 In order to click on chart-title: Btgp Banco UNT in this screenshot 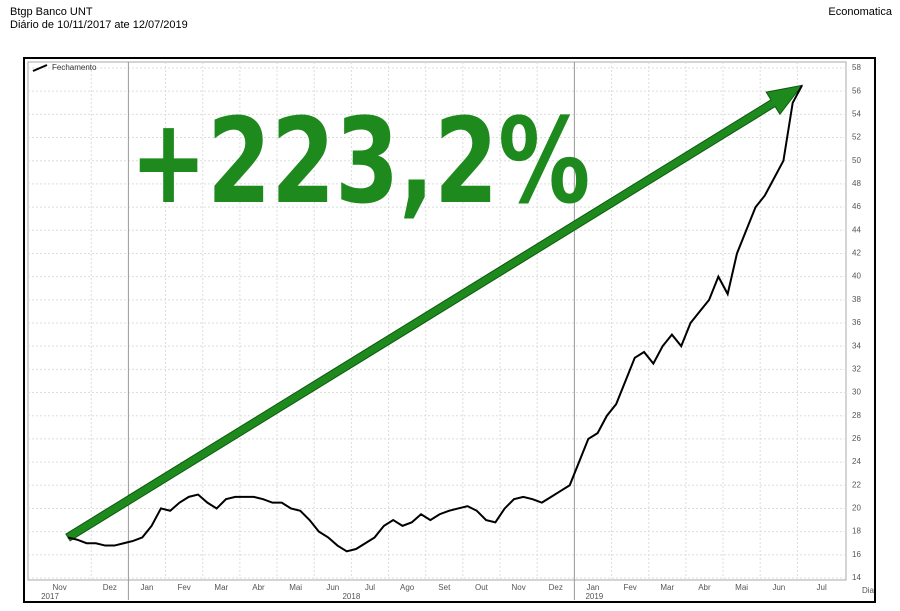, I will do `click(51, 12)`.